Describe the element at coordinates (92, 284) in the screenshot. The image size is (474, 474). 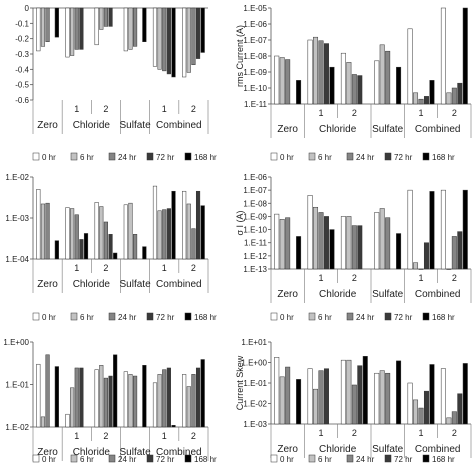
I see `x-group-label: Chloride` at that location.